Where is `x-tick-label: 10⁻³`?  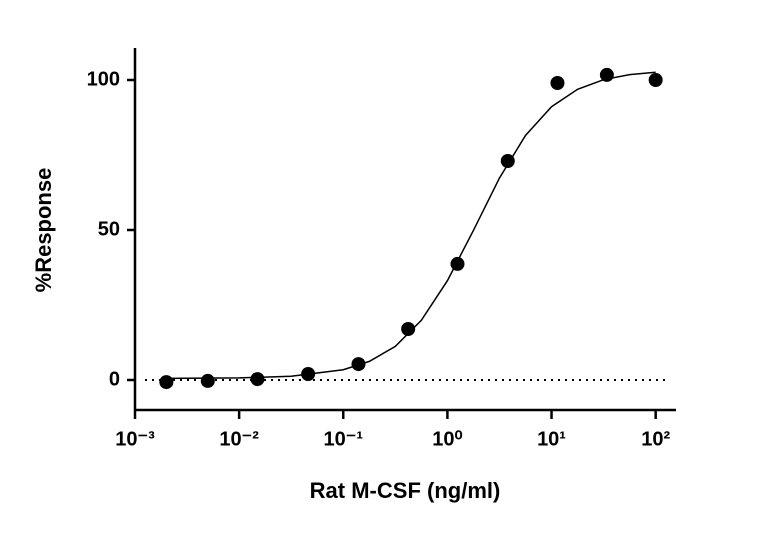 x-tick-label: 10⁻³ is located at coordinates (135, 439).